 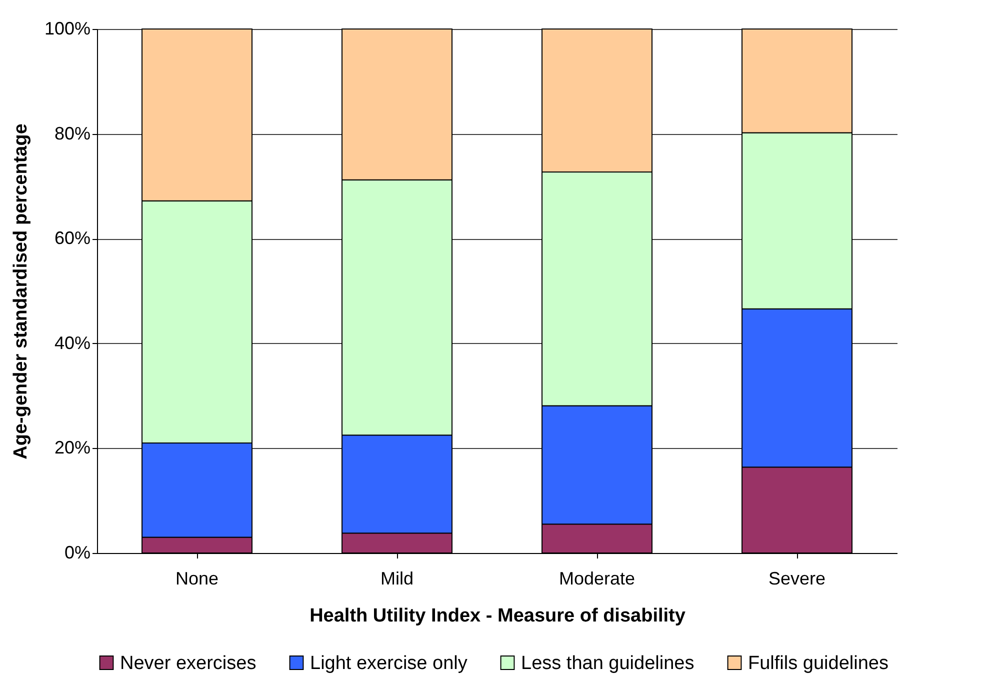 I want to click on y-tick-label: 100%, so click(x=67, y=28).